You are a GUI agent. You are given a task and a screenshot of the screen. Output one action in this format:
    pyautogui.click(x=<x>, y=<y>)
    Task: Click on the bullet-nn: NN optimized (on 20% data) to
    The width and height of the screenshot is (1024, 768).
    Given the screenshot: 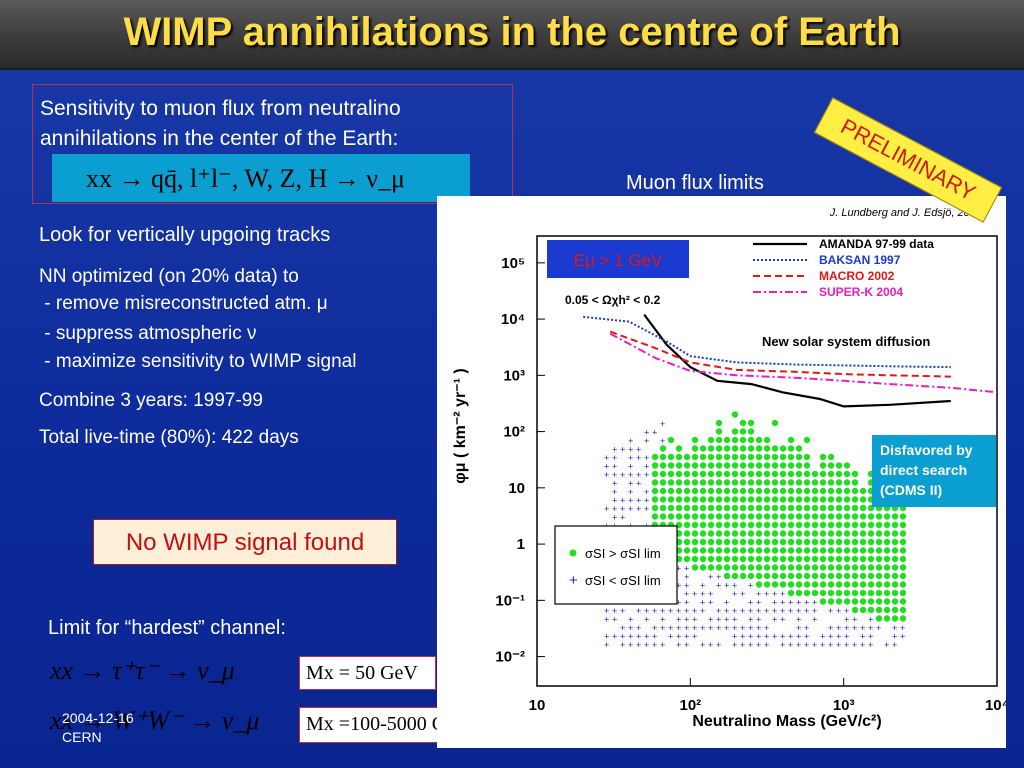 What is the action you would take?
    pyautogui.click(x=169, y=276)
    